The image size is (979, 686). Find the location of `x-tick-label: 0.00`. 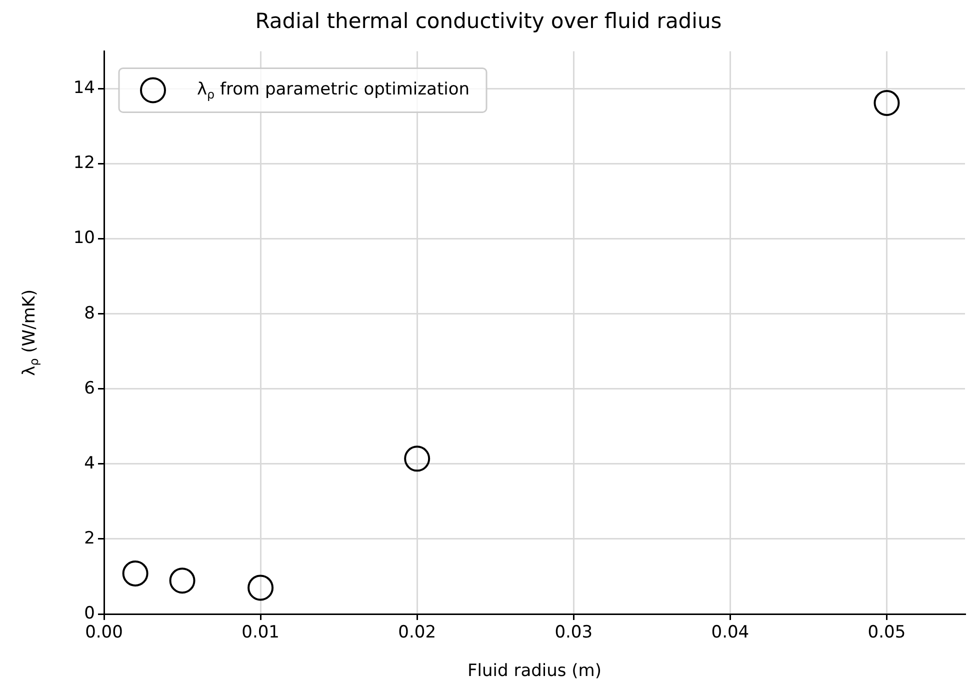

x-tick-label: 0.00 is located at coordinates (104, 632).